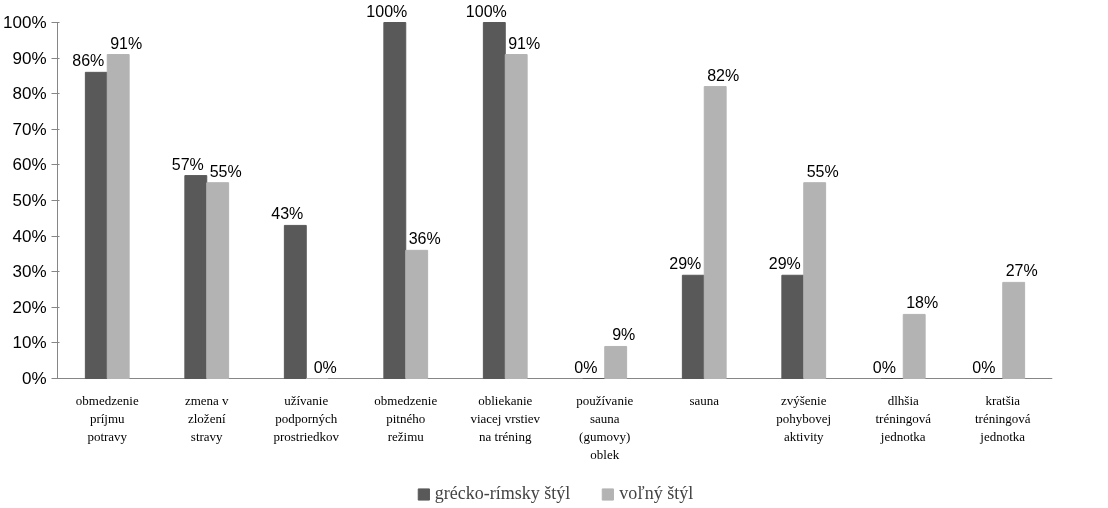 The image size is (1108, 508). I want to click on x-tick-label: zvýšenie pohybovej aktivity, so click(804, 418).